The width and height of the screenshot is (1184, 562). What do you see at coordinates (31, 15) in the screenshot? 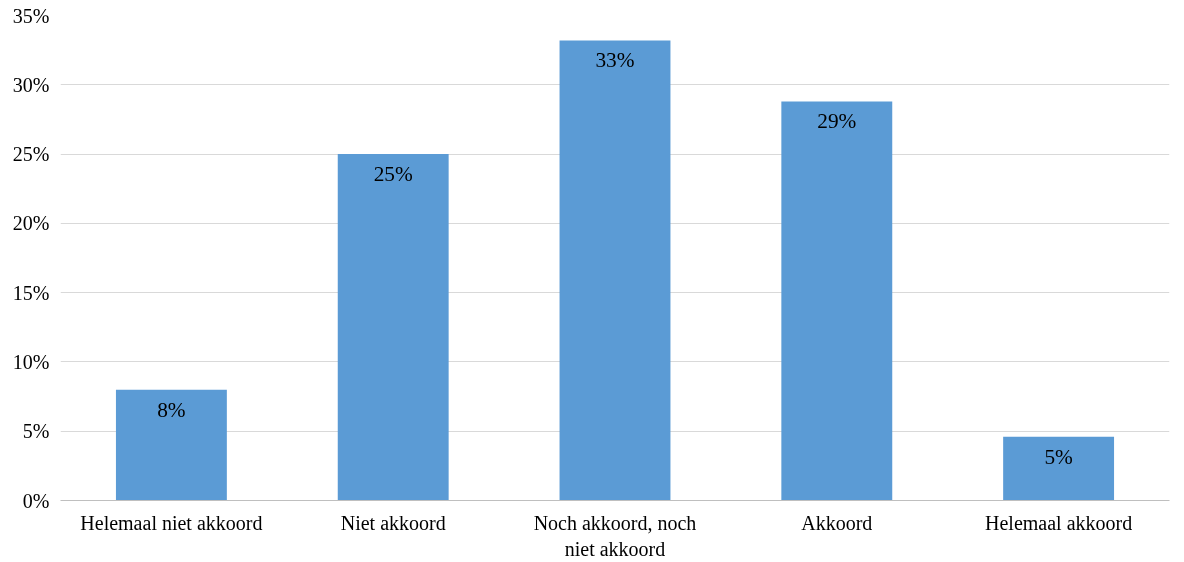
I see `y-tick-label: 35%` at bounding box center [31, 15].